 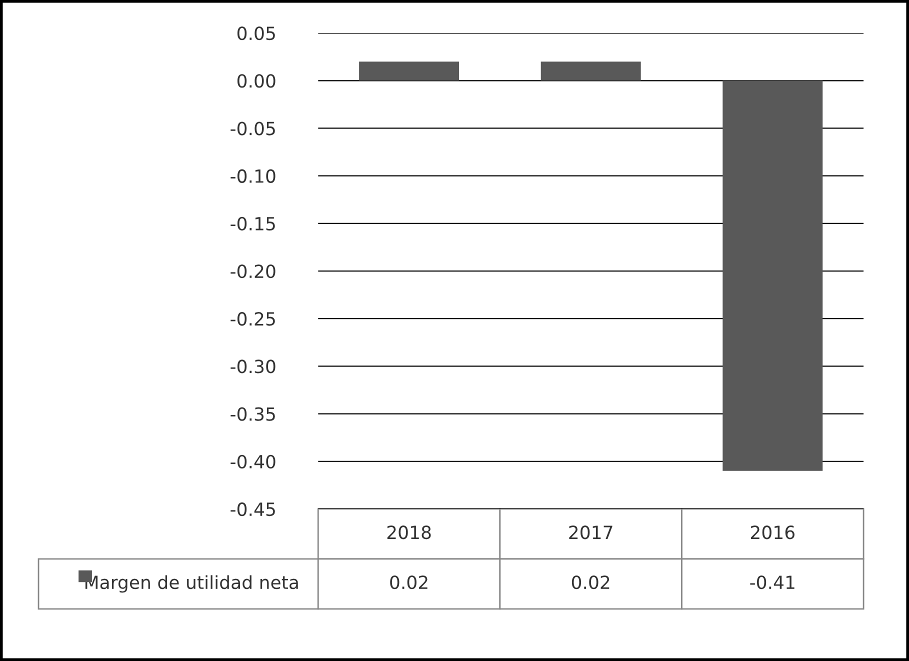 I want to click on y-tick-label: -0.05, so click(x=252, y=129).